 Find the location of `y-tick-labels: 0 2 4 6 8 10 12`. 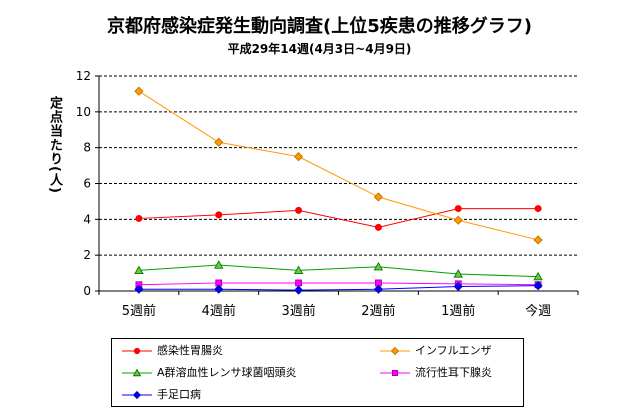

y-tick-labels: 0 2 4 6 8 10 12 is located at coordinates (83, 183).